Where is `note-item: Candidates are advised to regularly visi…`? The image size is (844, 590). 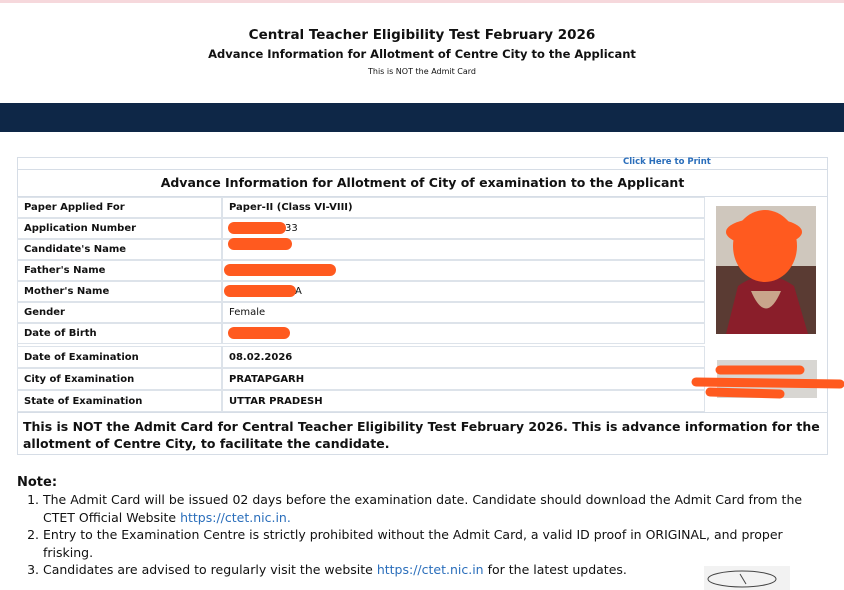 note-item: Candidates are advised to regularly visi… is located at coordinates (437, 570).